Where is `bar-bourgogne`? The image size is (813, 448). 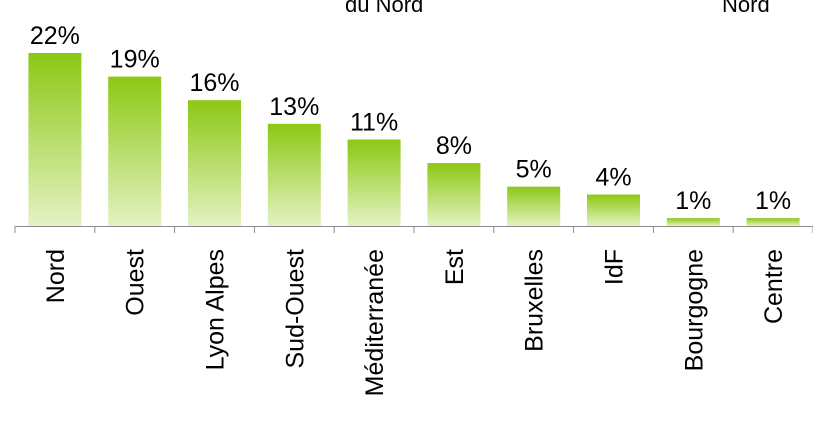
bar-bourgogne is located at coordinates (693, 222).